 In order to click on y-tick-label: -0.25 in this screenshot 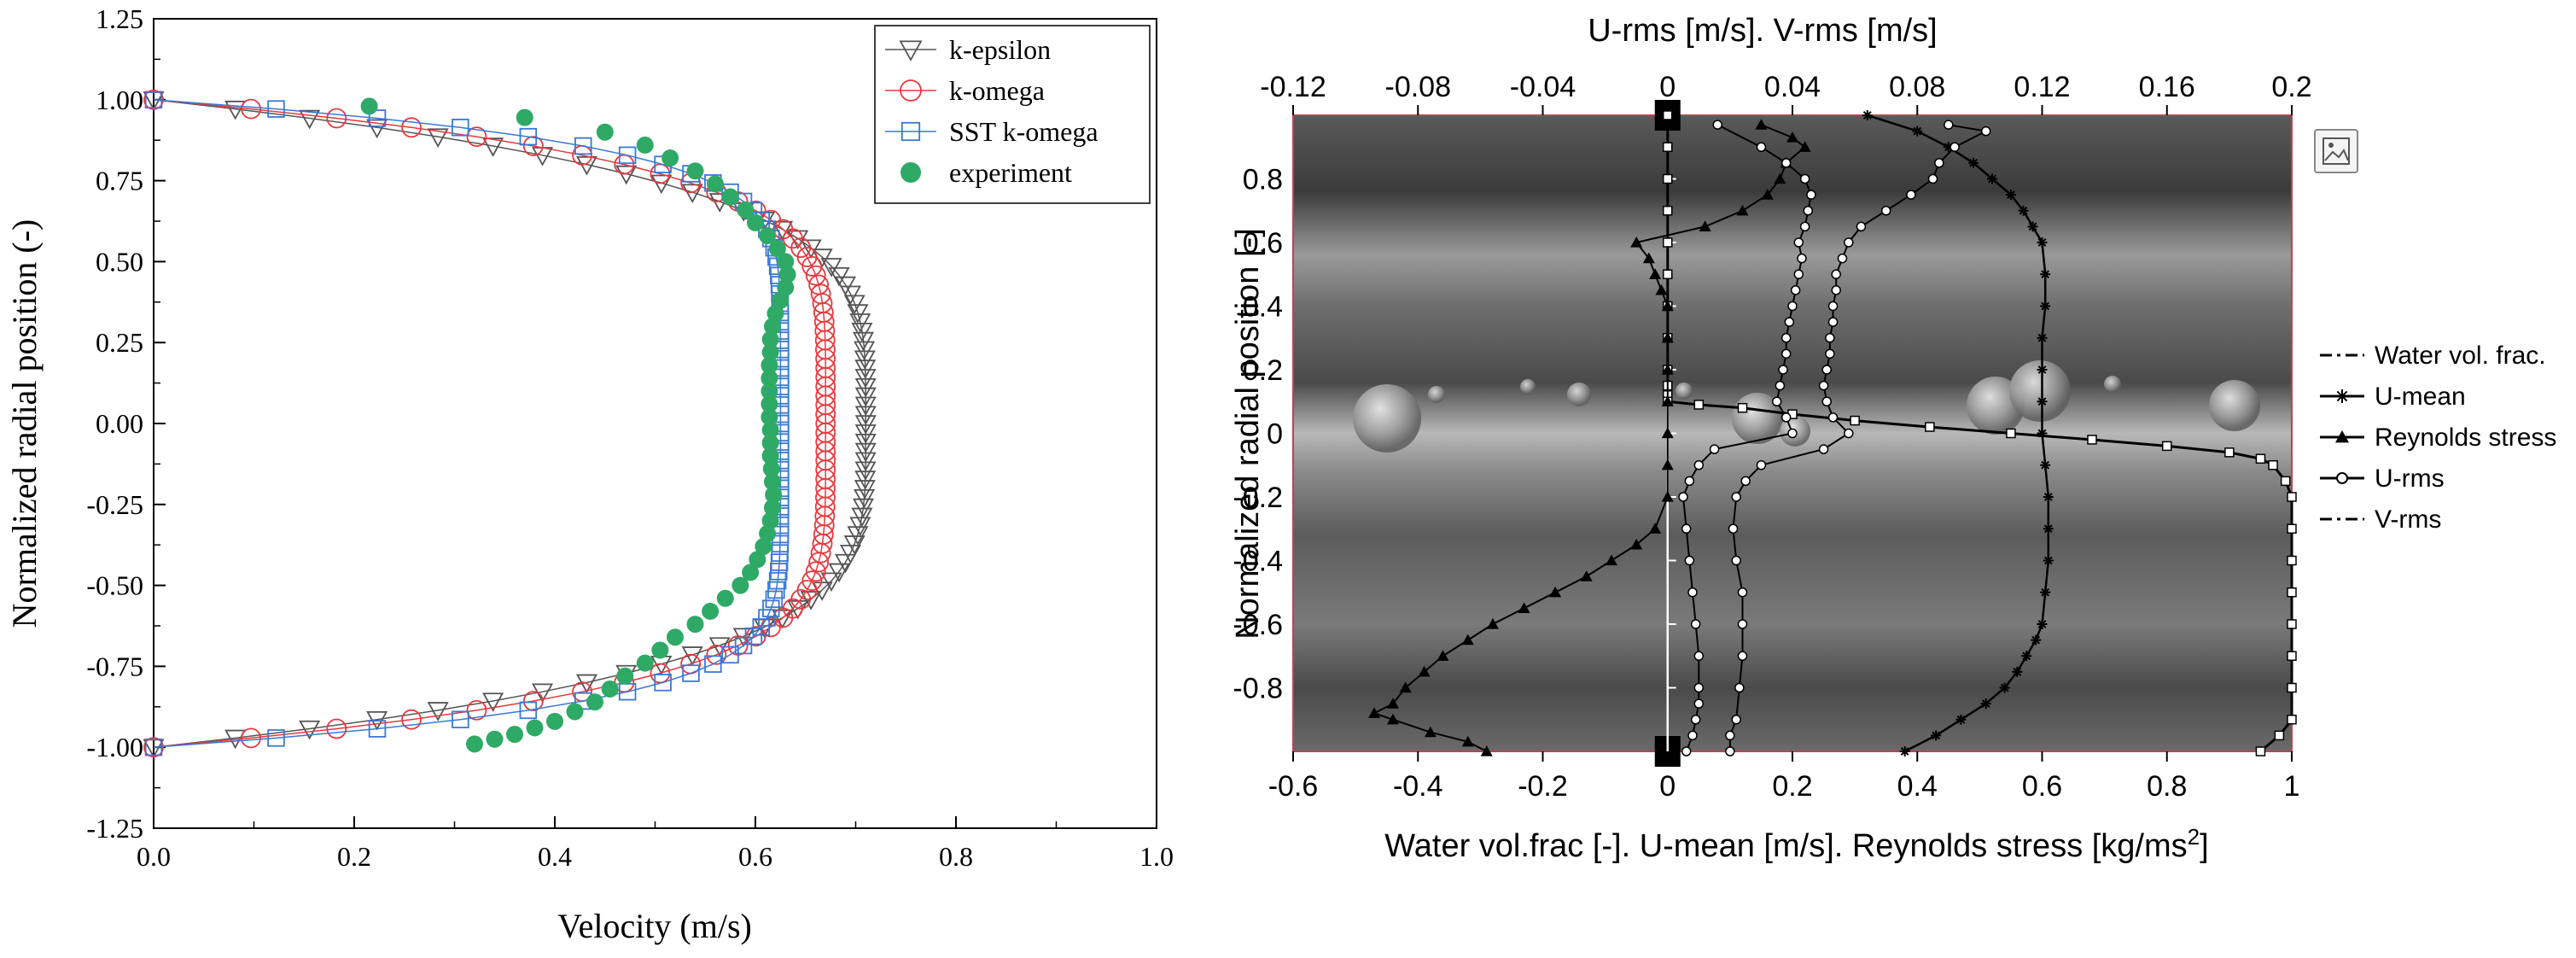, I will do `click(114, 504)`.